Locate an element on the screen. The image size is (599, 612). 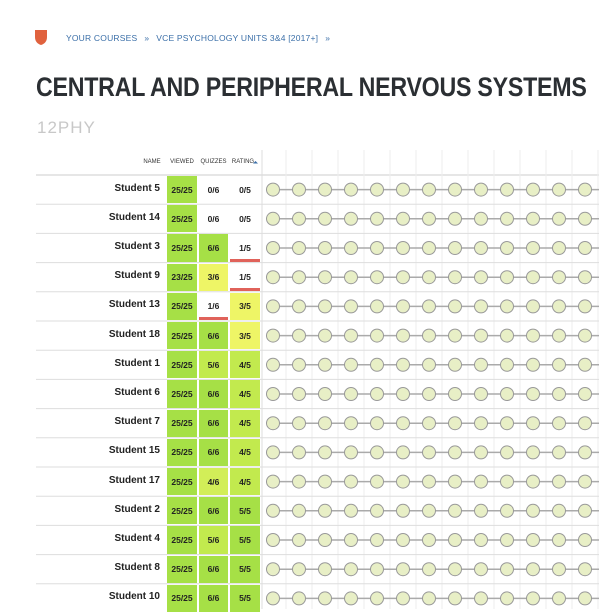
student-name: Student 10 is located at coordinates (134, 597).